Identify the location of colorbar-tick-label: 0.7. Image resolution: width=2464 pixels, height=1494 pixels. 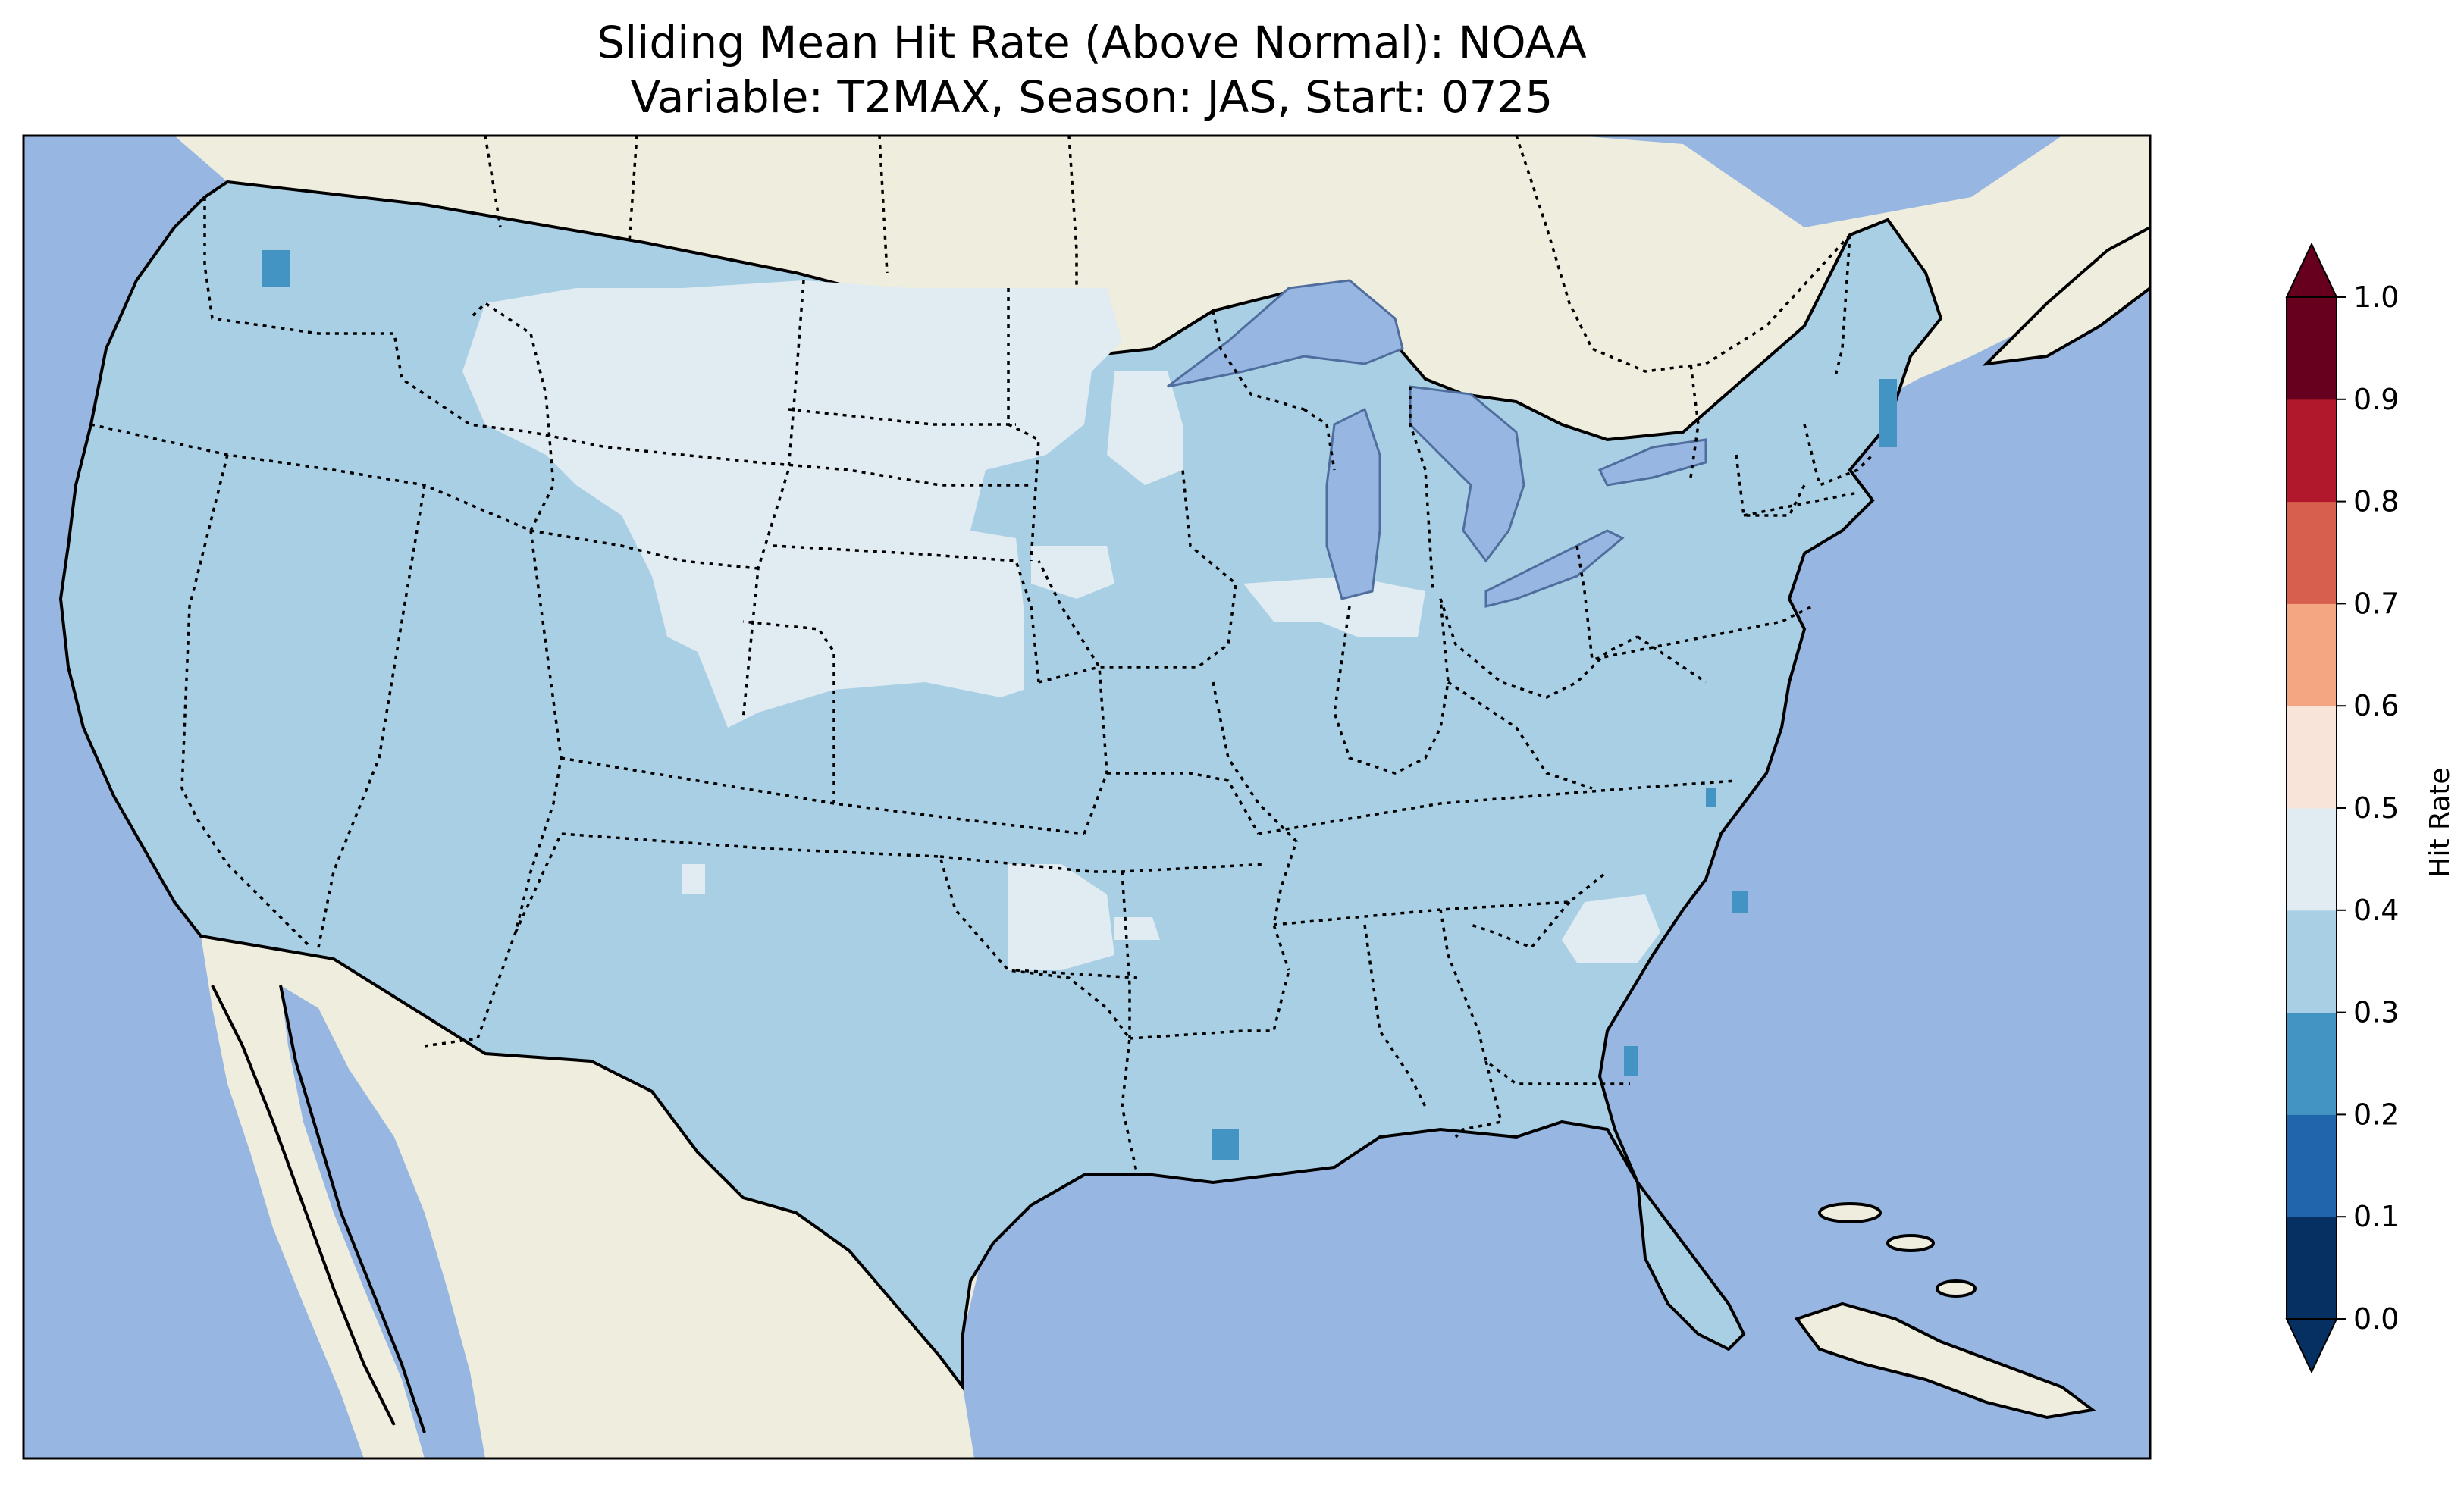
(2376, 603).